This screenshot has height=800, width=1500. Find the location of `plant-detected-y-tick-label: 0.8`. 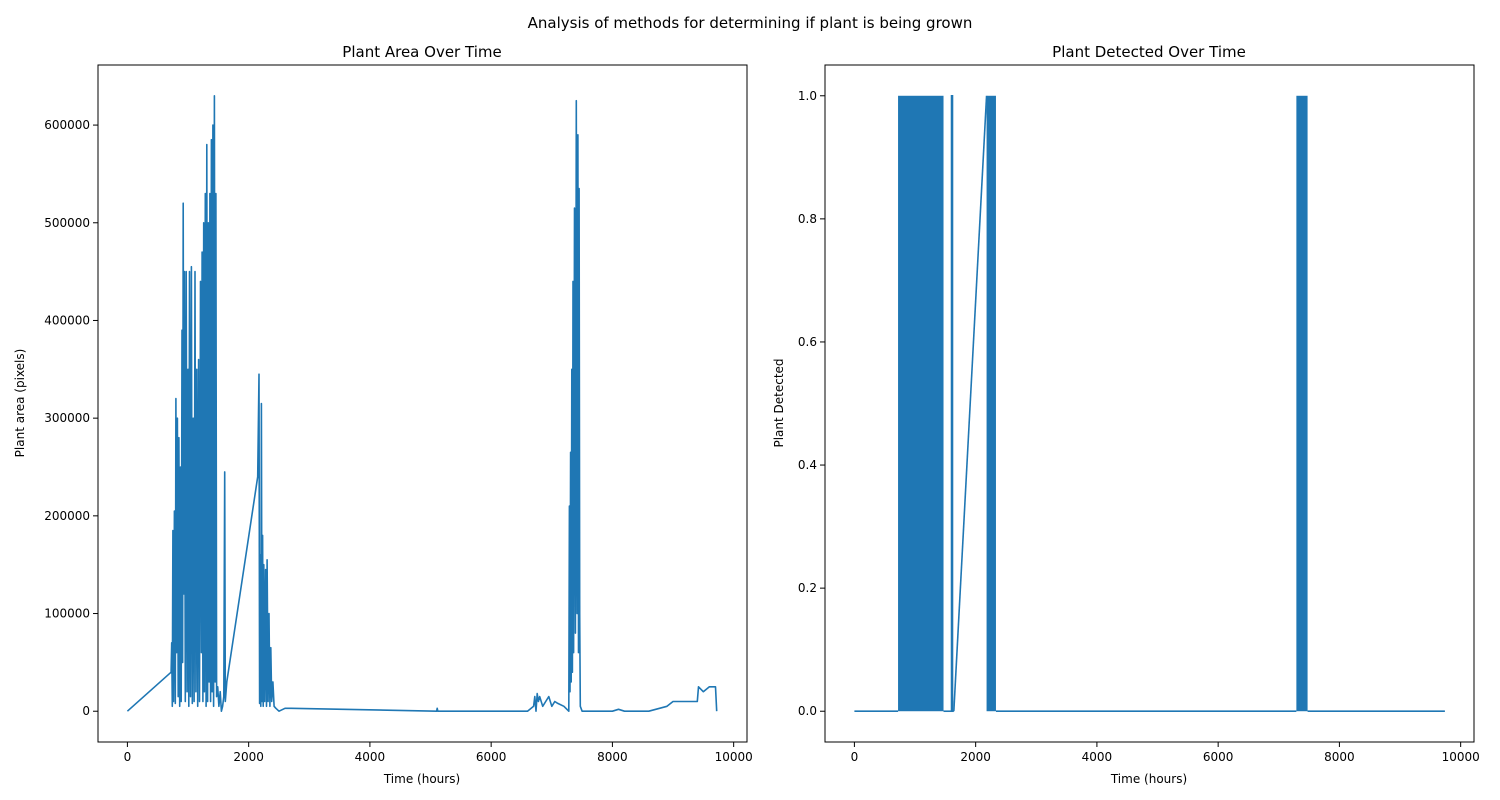

plant-detected-y-tick-label: 0.8 is located at coordinates (807, 219).